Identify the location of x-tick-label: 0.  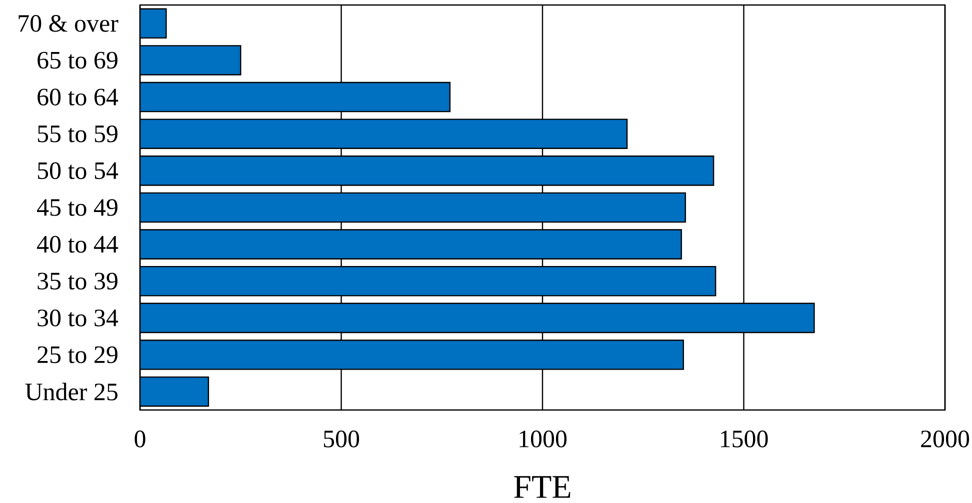
(140, 439).